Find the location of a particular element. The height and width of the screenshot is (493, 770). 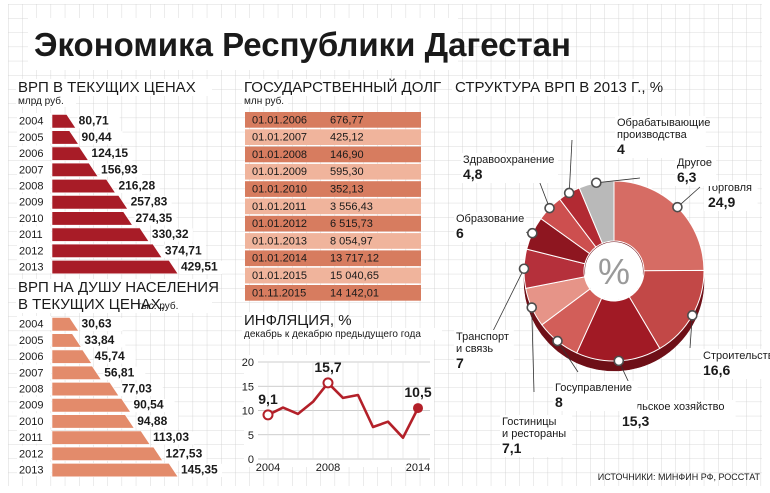

pie-slice-value: 4 is located at coordinates (621, 149).